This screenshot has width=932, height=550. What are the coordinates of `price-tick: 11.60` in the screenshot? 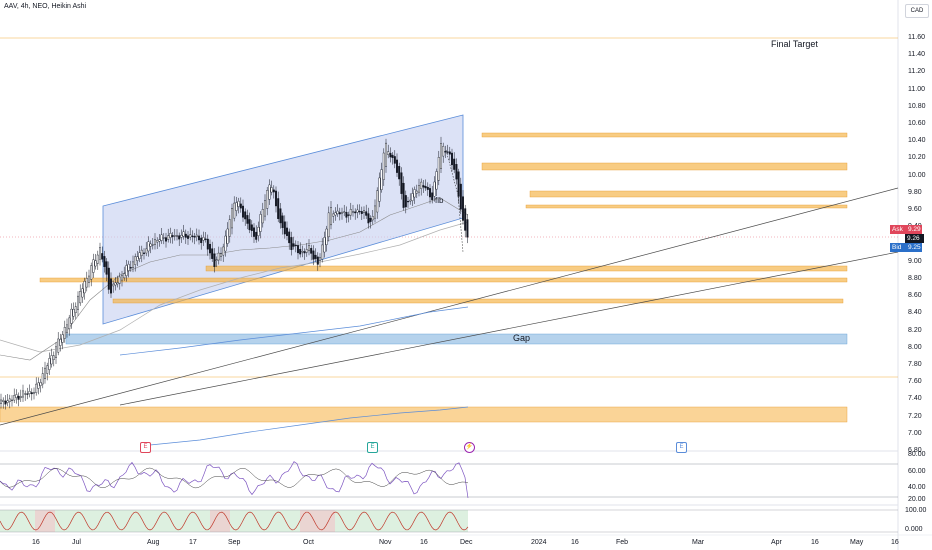 It's located at (916, 37).